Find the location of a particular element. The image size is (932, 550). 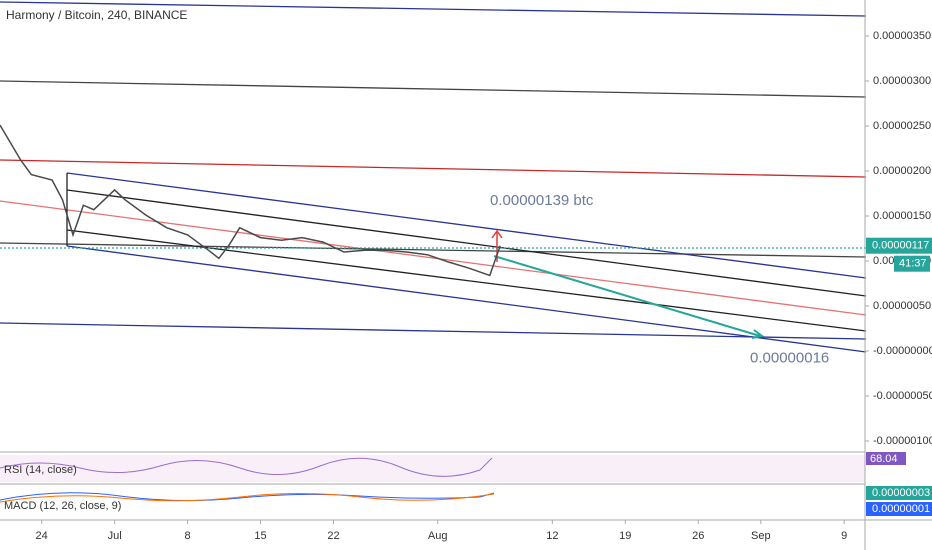

last-price-label: 0.00000117 is located at coordinates (900, 246).